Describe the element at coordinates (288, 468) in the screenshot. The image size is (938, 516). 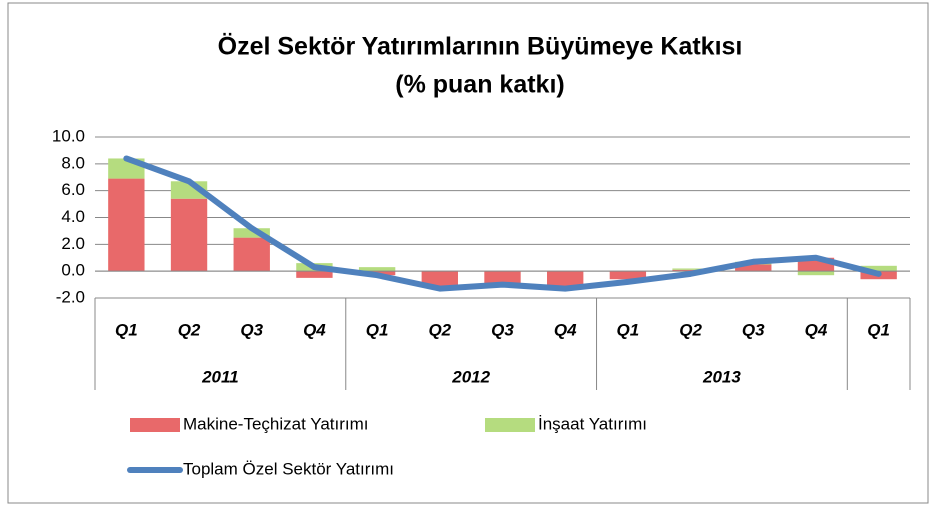
I see `legend-label: Toplam Özel Sektör Yatırımı` at that location.